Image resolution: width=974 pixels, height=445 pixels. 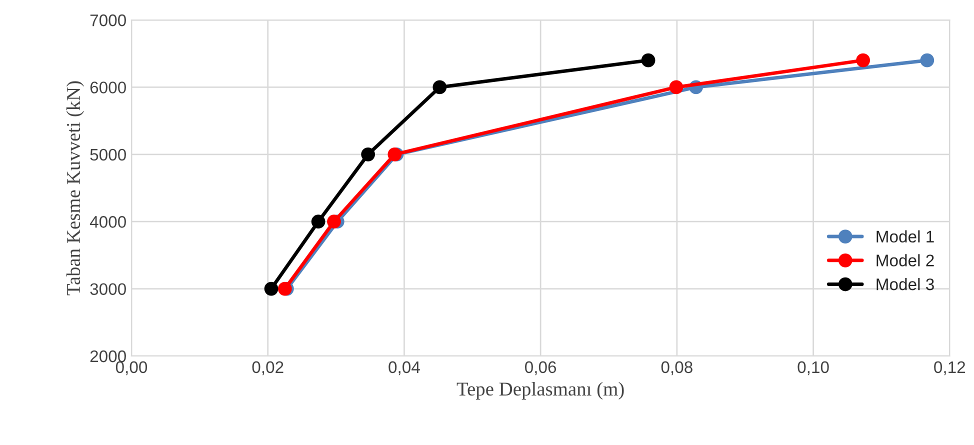 I want to click on x-axis-title: Tepe Deplasmanı (m), so click(x=540, y=391).